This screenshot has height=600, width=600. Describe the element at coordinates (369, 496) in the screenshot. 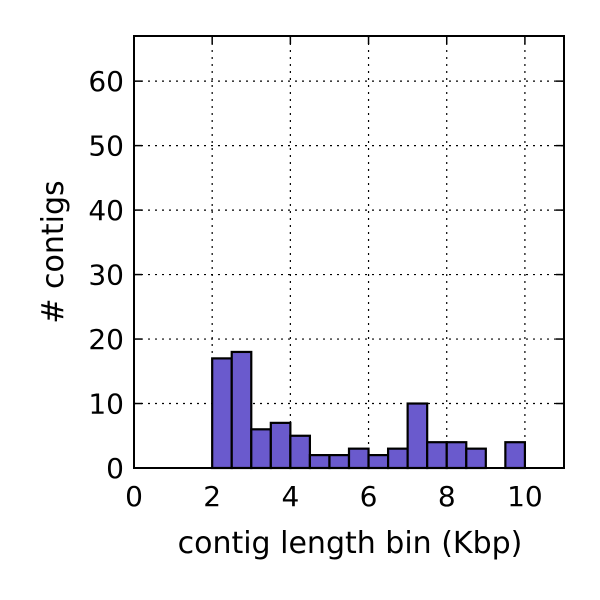

I see `x-tick-label: 6` at that location.